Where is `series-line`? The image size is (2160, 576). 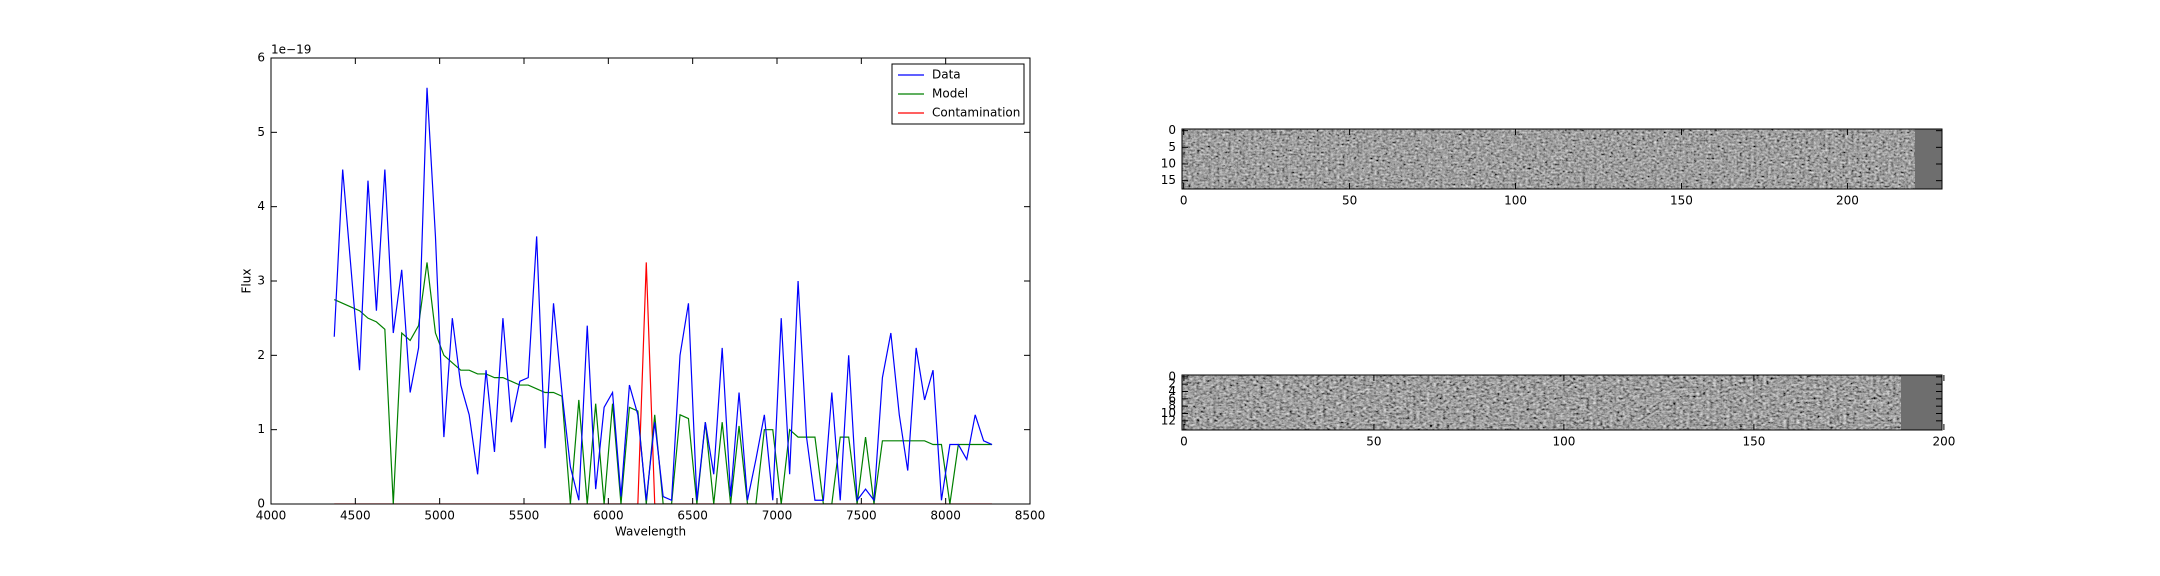 series-line is located at coordinates (663, 383).